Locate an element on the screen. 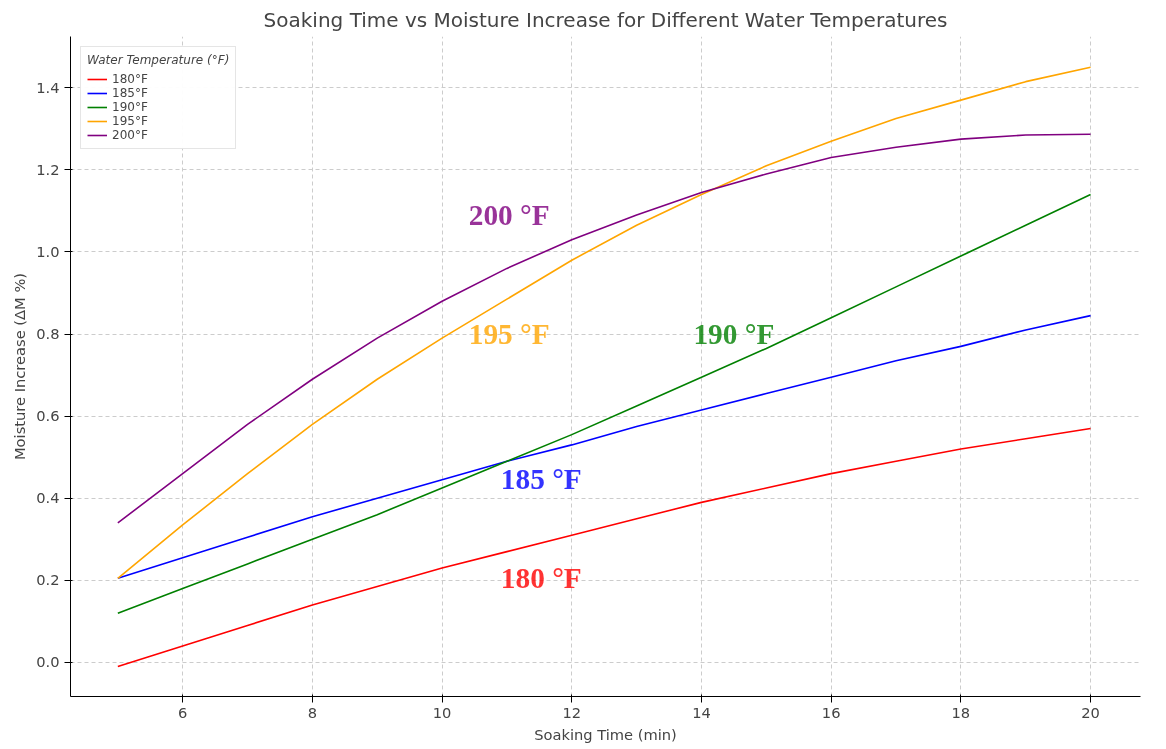 This screenshot has height=749, width=1166. legend-label: 180°F is located at coordinates (130, 79).